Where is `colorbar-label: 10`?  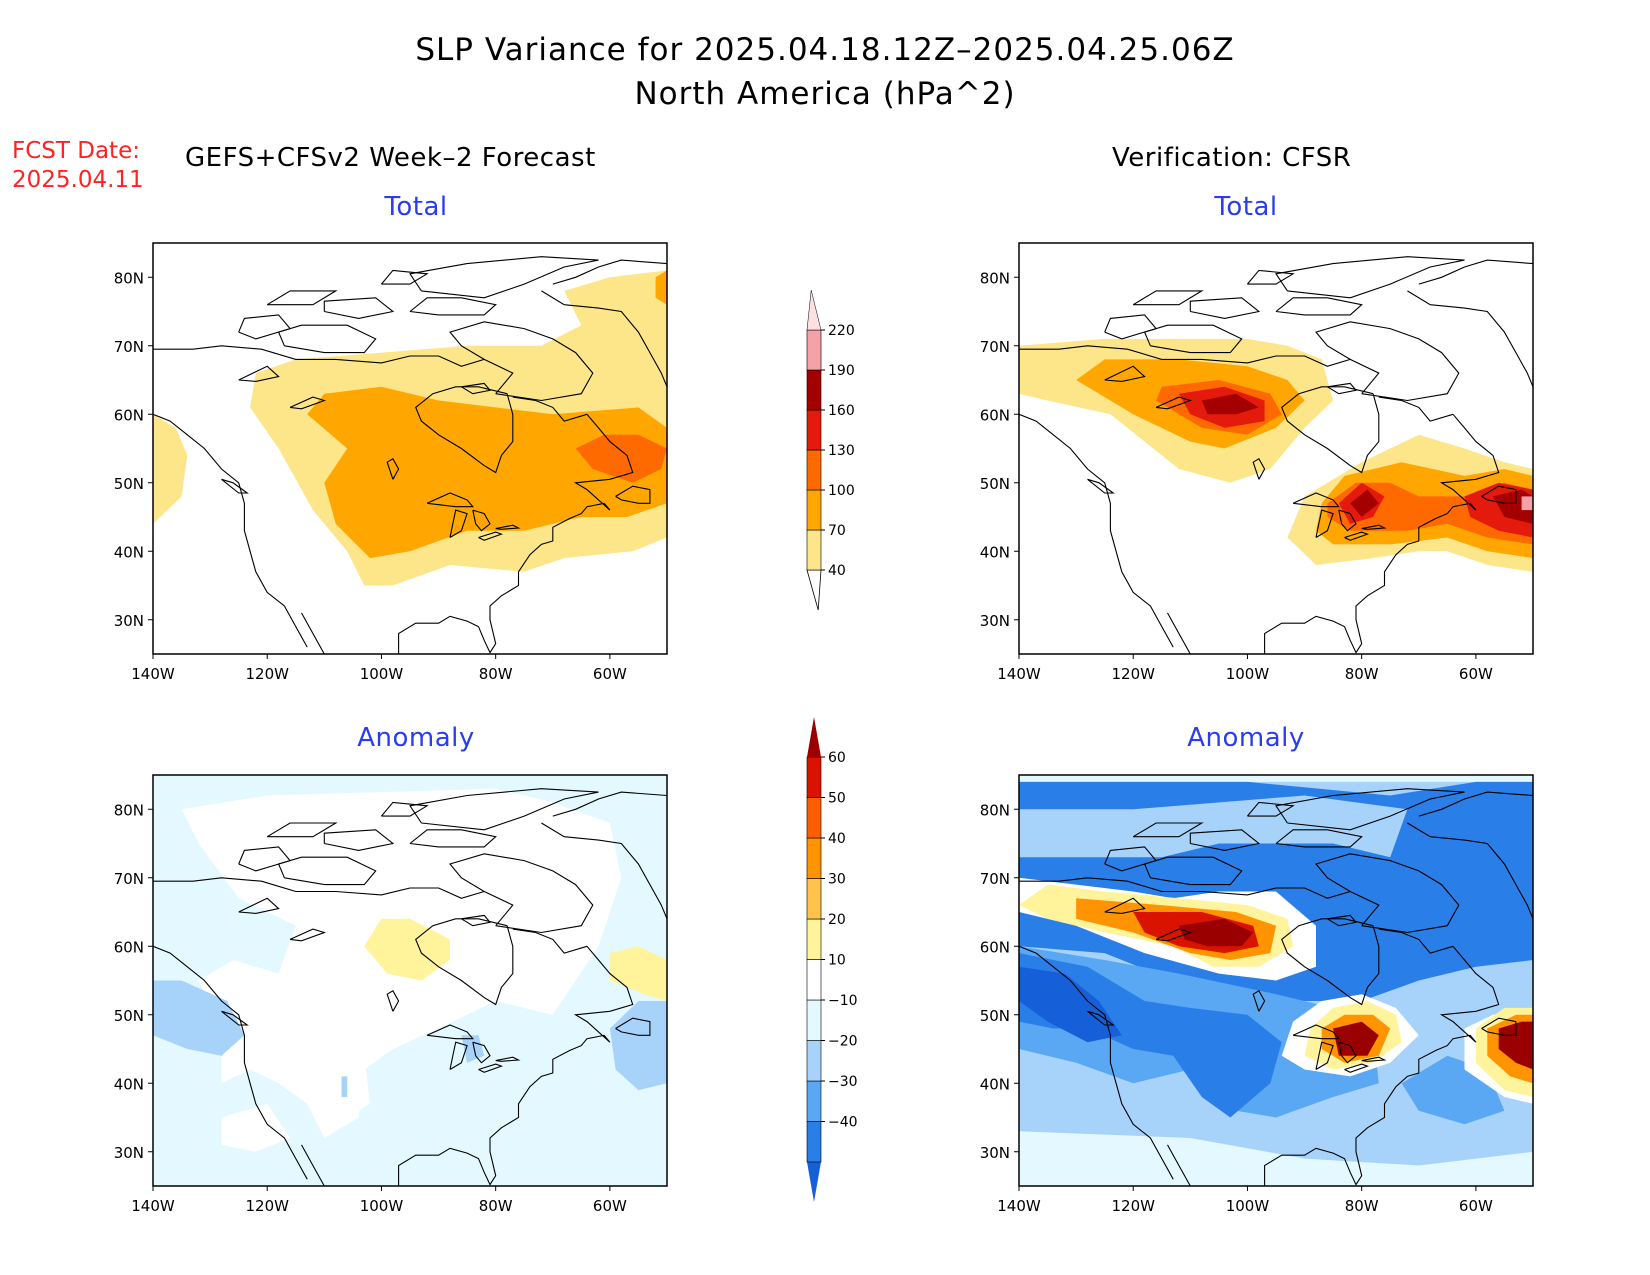 colorbar-label: 10 is located at coordinates (837, 961).